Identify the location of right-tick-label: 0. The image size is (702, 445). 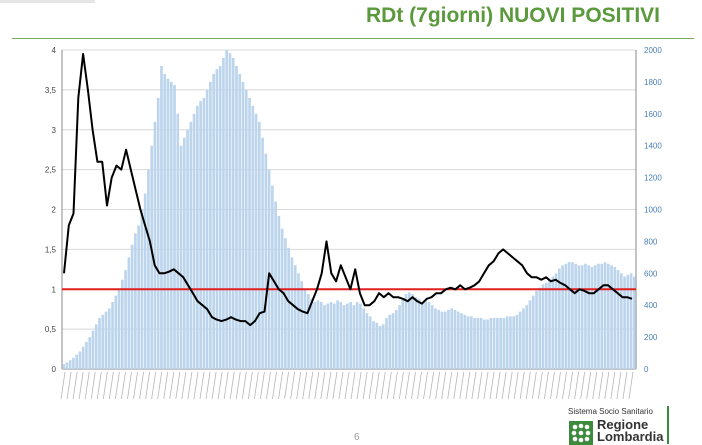
(646, 369).